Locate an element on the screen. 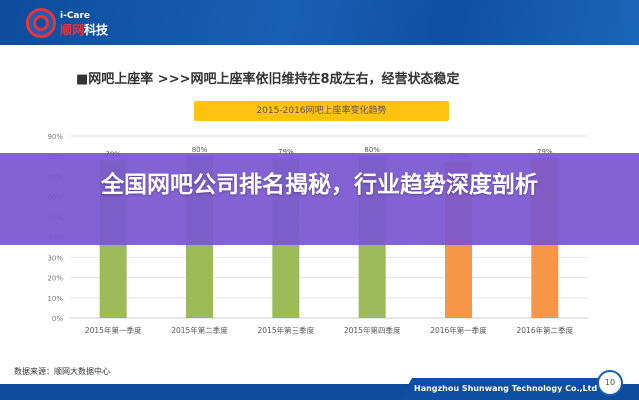 The width and height of the screenshot is (639, 400). logo-cn-red: 顺网 is located at coordinates (72, 30).